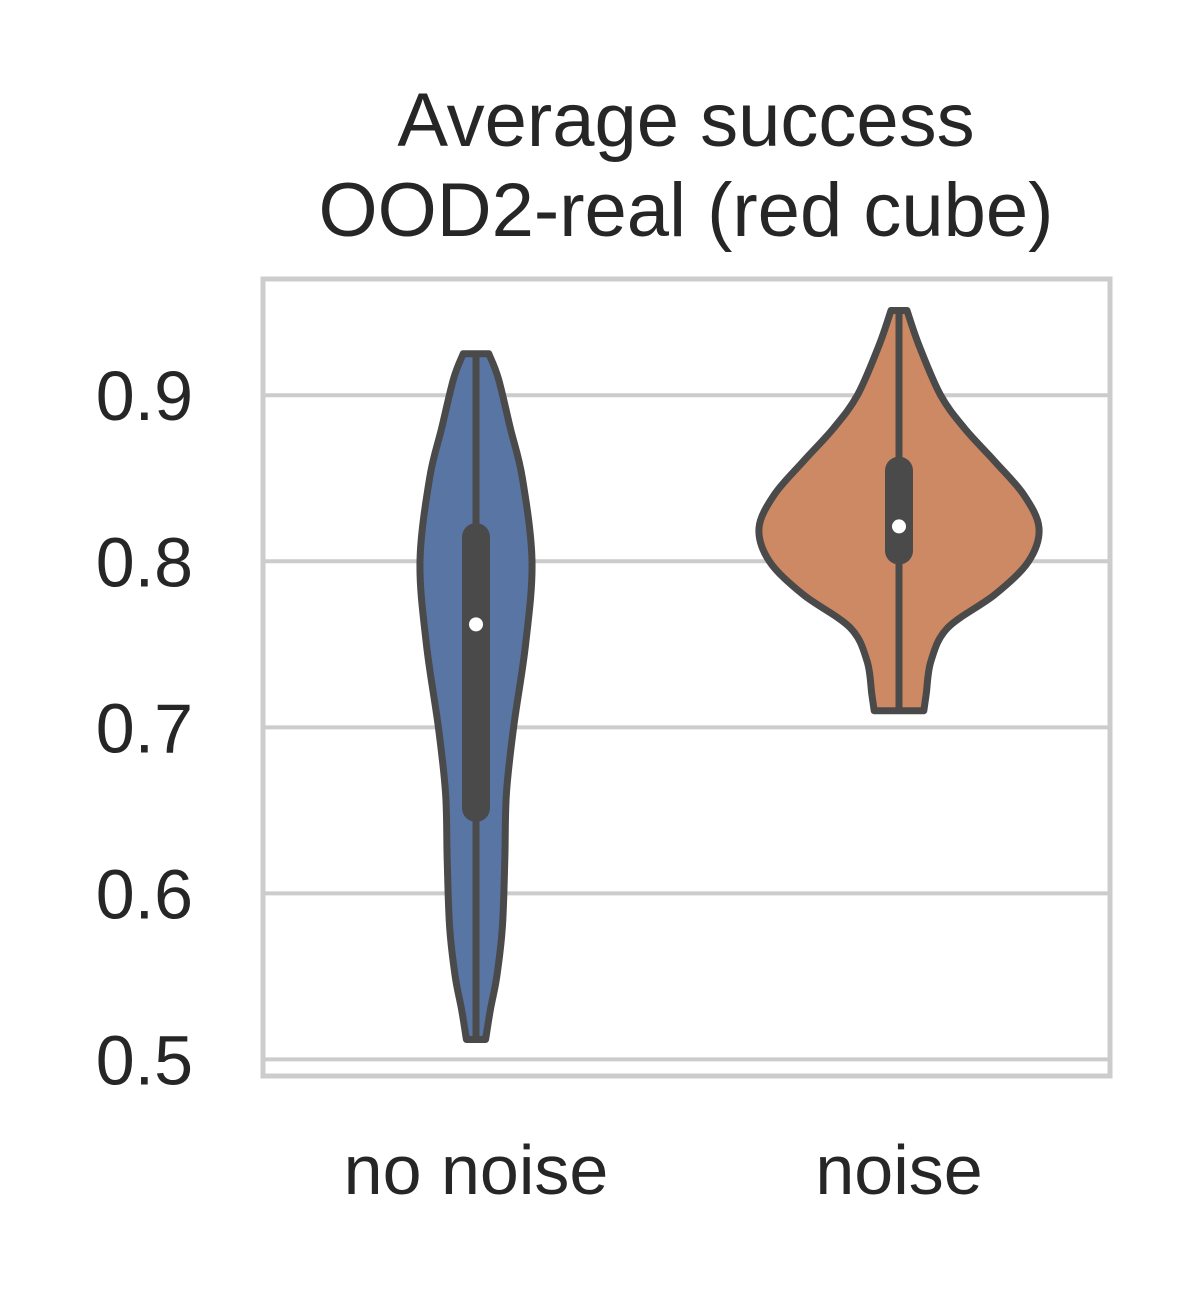  What do you see at coordinates (144, 396) in the screenshot?
I see `y-tick-label: 0.9` at bounding box center [144, 396].